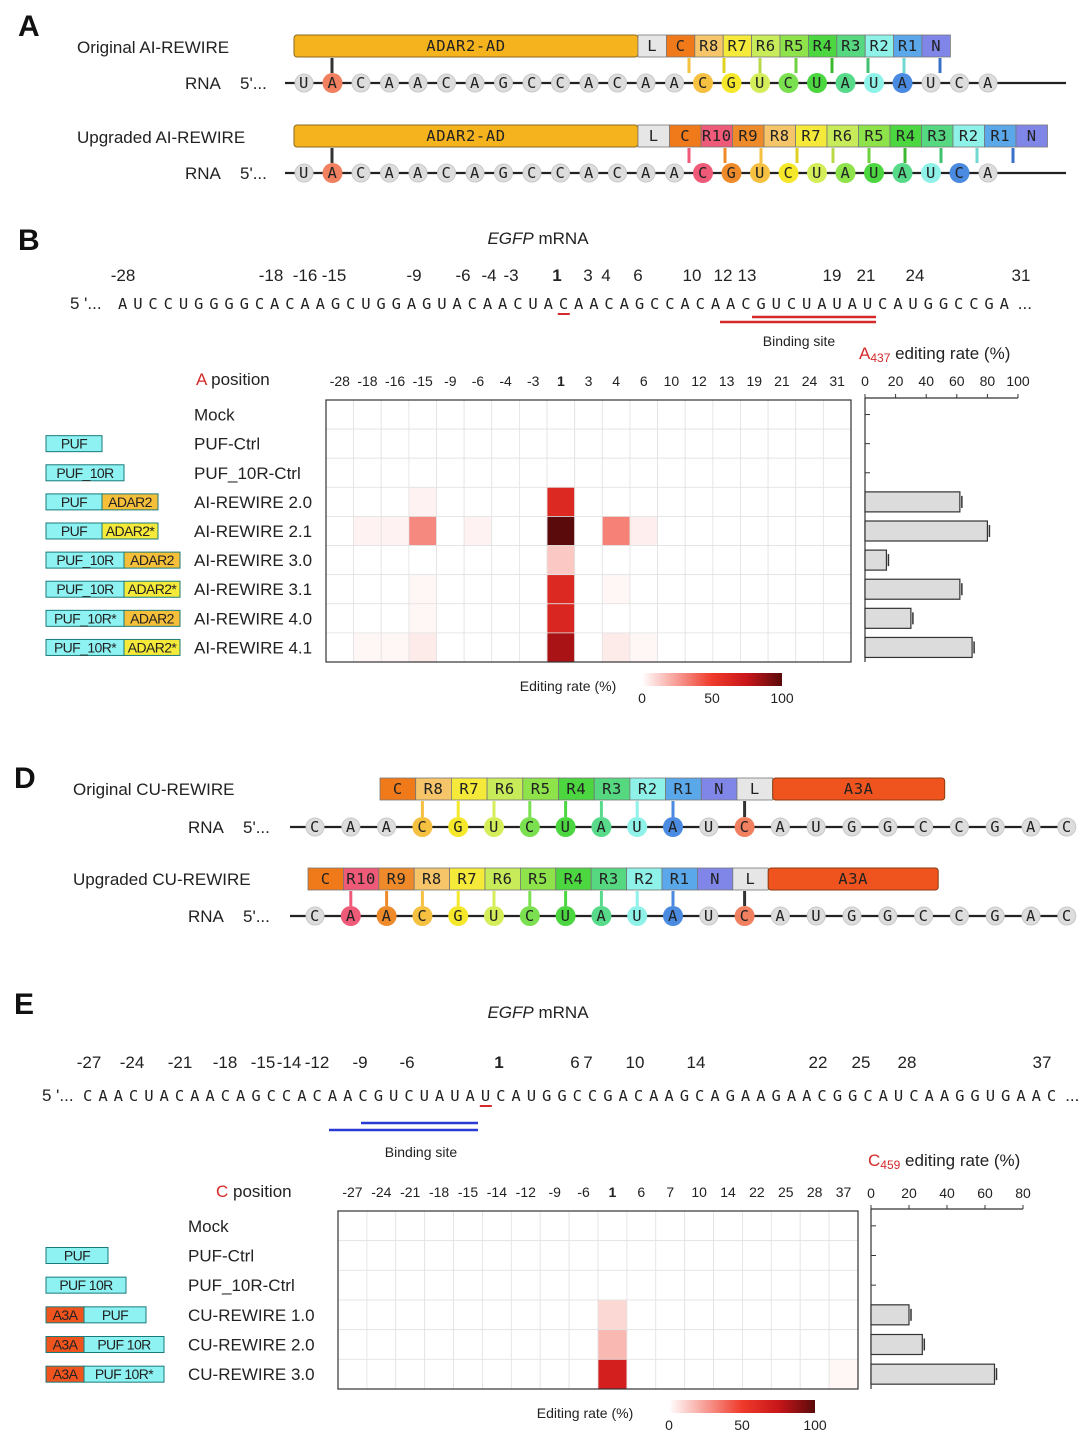  Describe the element at coordinates (737, 46) in the screenshot. I see `domain-label: R7` at that location.